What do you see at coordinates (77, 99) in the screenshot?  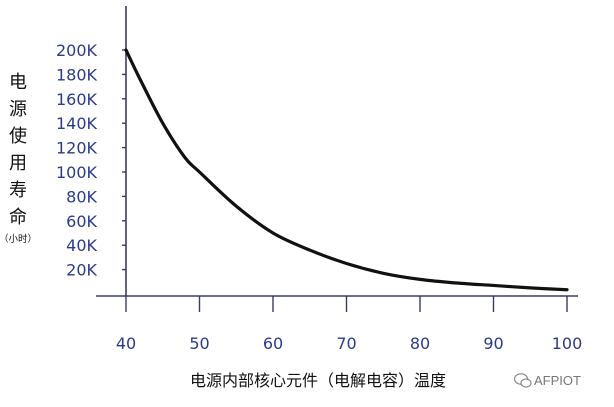 I see `y-tick-label: 160K` at bounding box center [77, 99].